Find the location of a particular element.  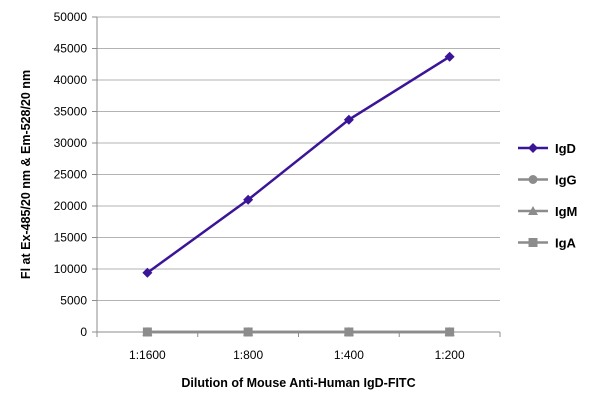

legend-item-igg: IgG is located at coordinates (547, 180).